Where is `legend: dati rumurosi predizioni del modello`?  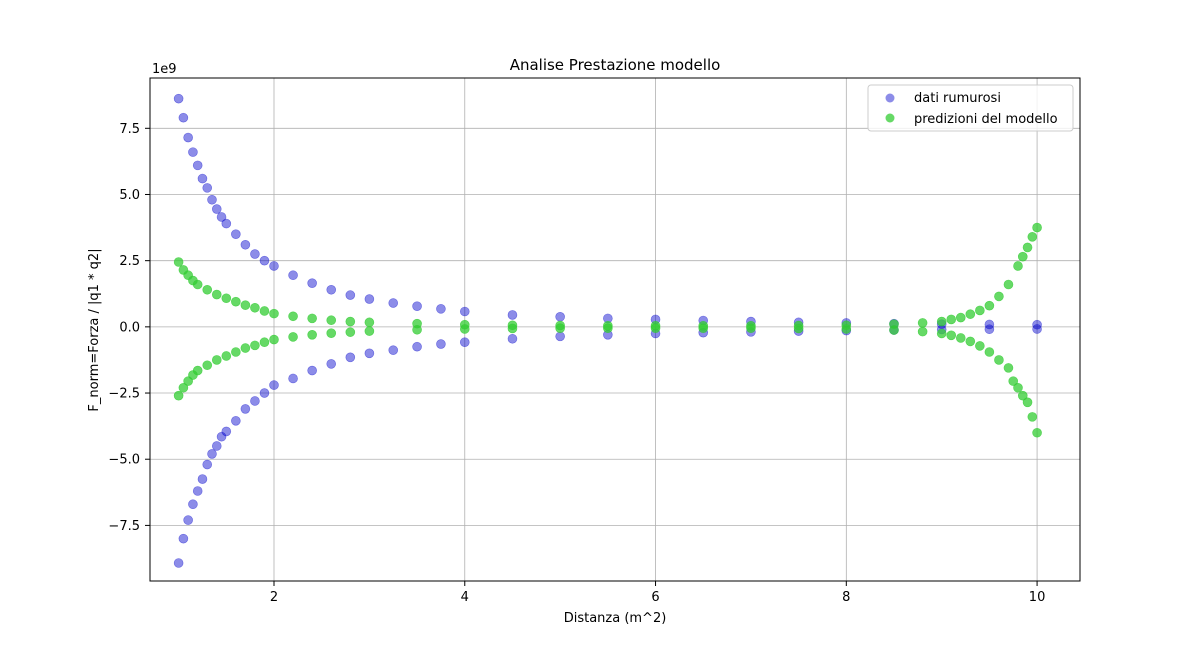 legend: dati rumurosi predizioni del modello is located at coordinates (970, 108).